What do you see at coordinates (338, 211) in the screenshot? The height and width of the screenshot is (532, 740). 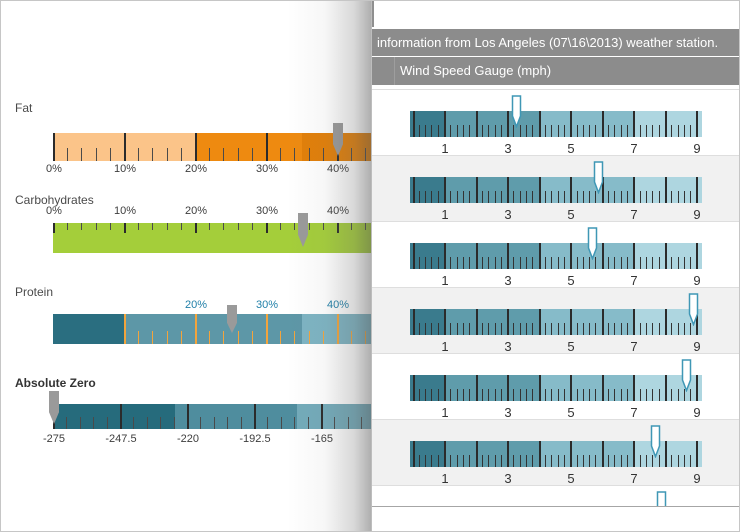 I see `scale-label: 40%` at bounding box center [338, 211].